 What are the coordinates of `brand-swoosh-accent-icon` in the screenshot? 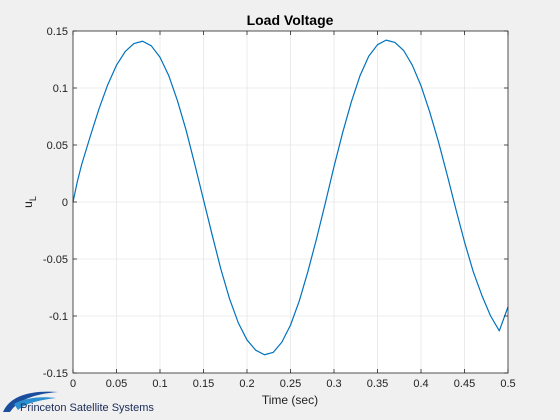 It's located at (35, 403).